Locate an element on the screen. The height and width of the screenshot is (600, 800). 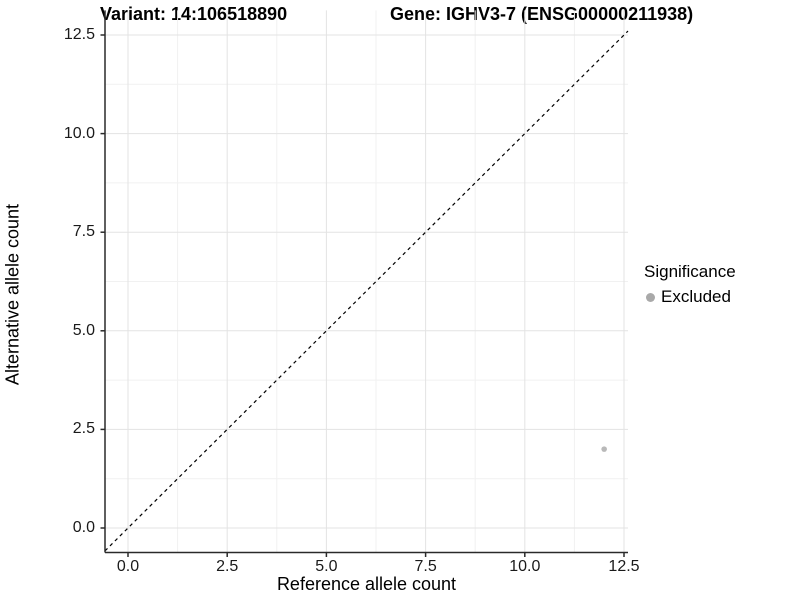
x-tick-label: 12.5 is located at coordinates (624, 566).